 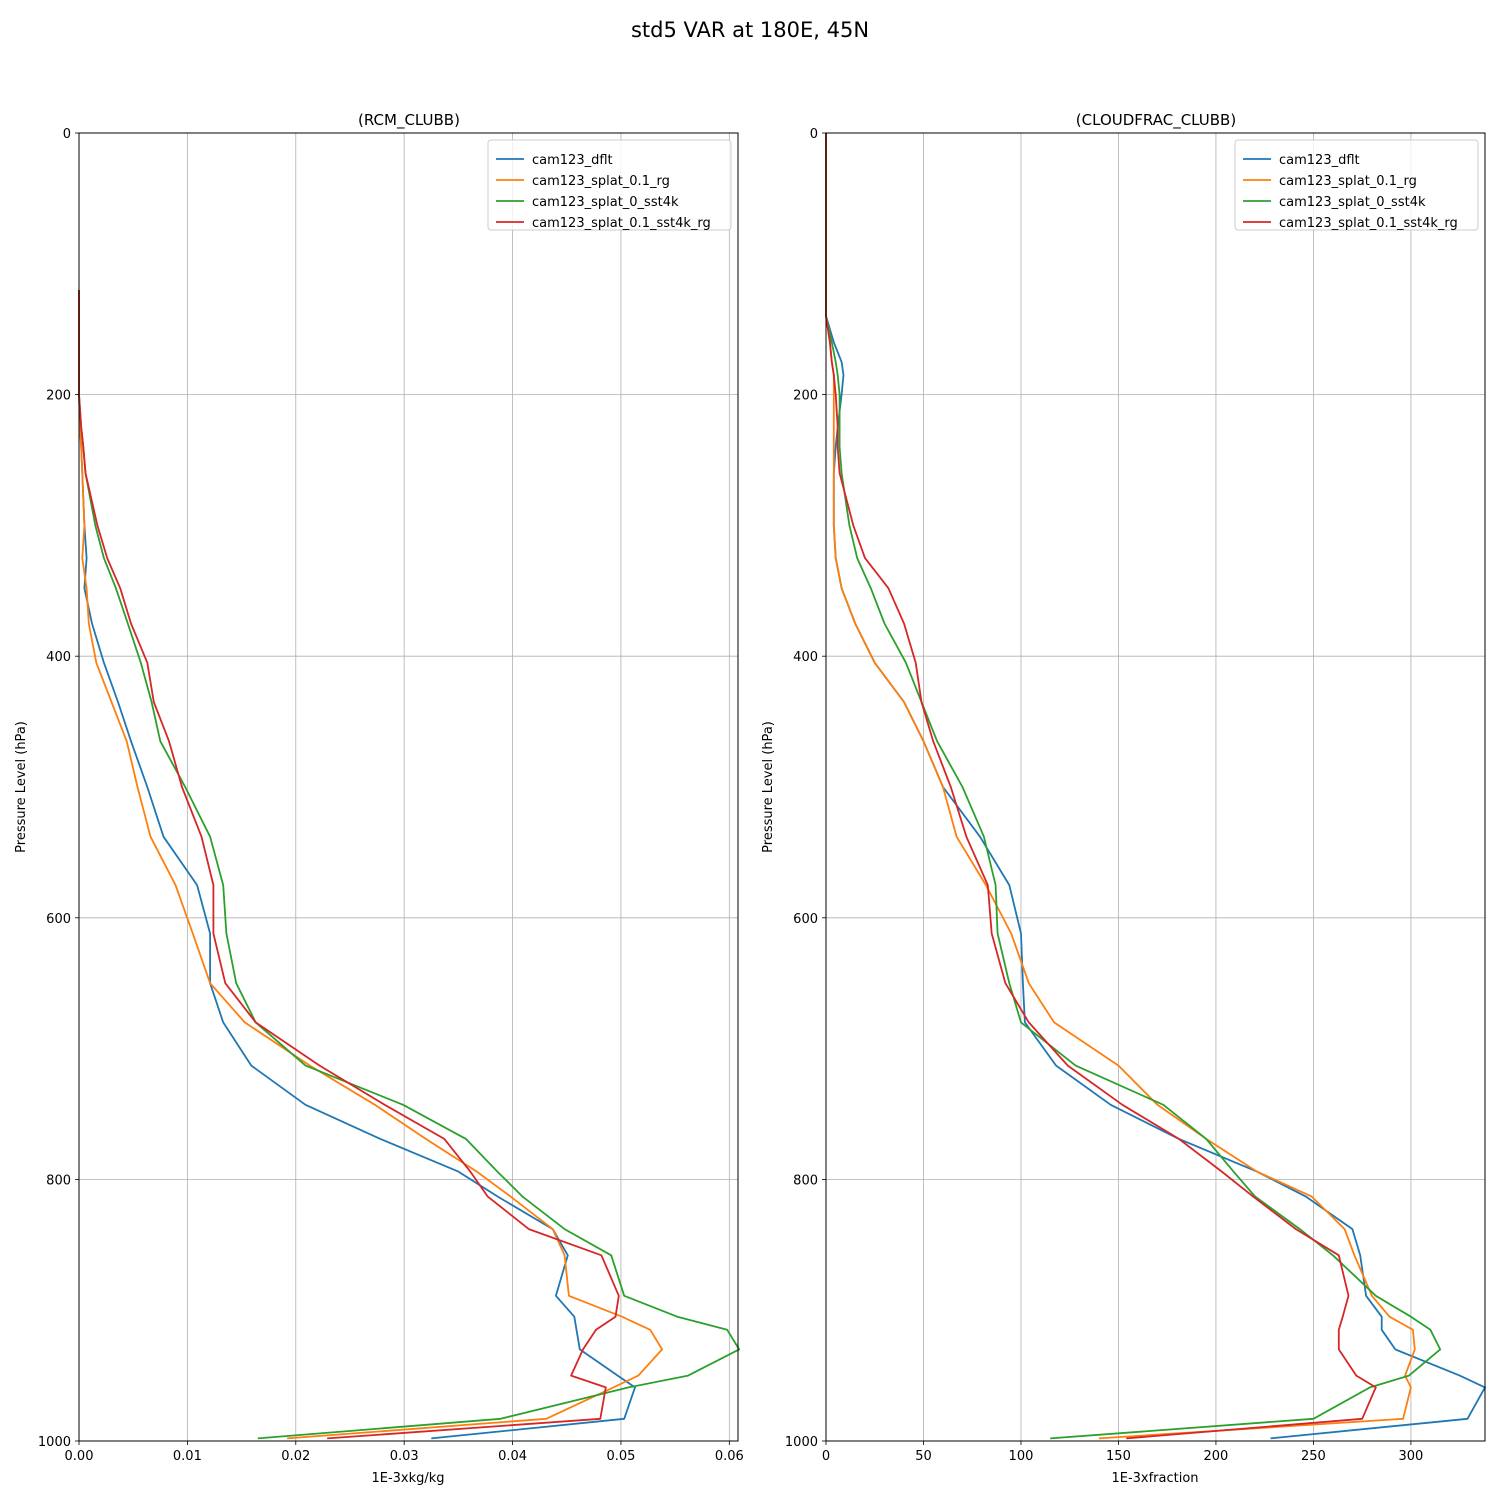 What do you see at coordinates (21, 787) in the screenshot?
I see `y-axis-label-rcm-clubb: Pressure Level (hPa)` at bounding box center [21, 787].